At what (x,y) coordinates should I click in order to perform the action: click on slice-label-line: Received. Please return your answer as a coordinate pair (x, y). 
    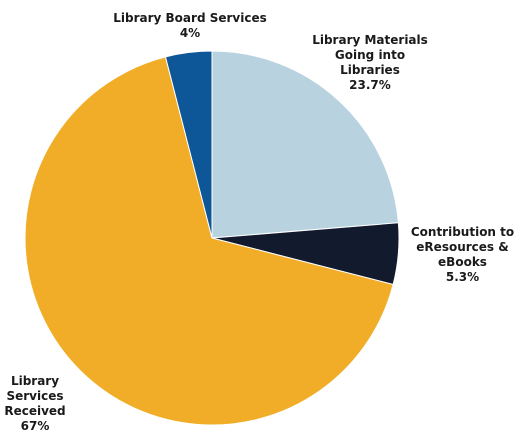
    Looking at the image, I should click on (35, 411).